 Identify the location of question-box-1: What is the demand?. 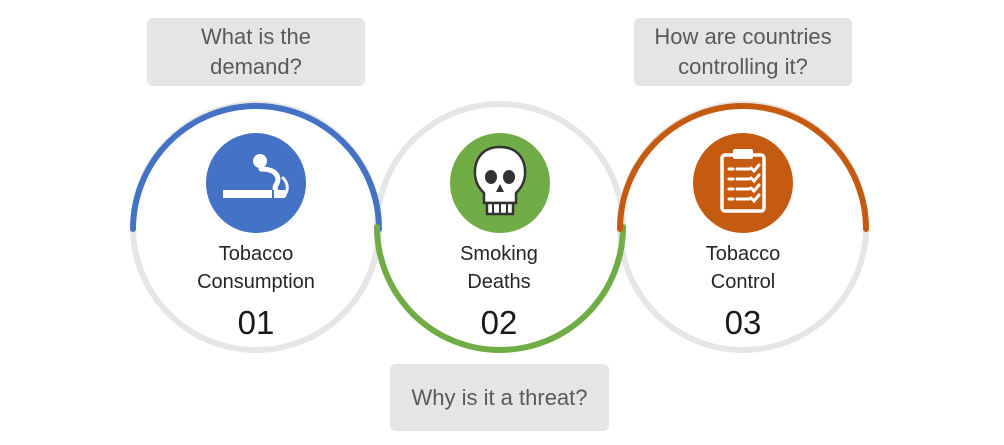
(256, 52).